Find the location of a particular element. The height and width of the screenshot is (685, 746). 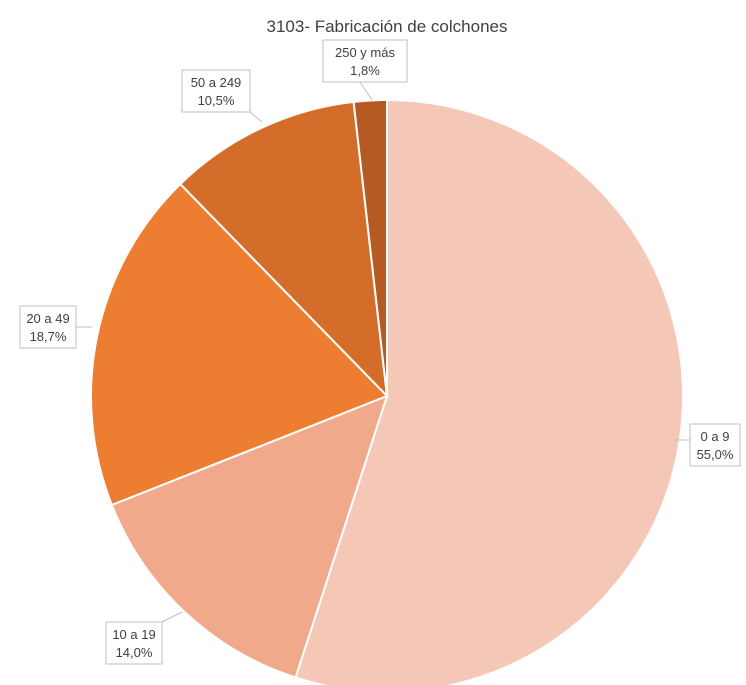

label-value: 1,8% is located at coordinates (365, 70).